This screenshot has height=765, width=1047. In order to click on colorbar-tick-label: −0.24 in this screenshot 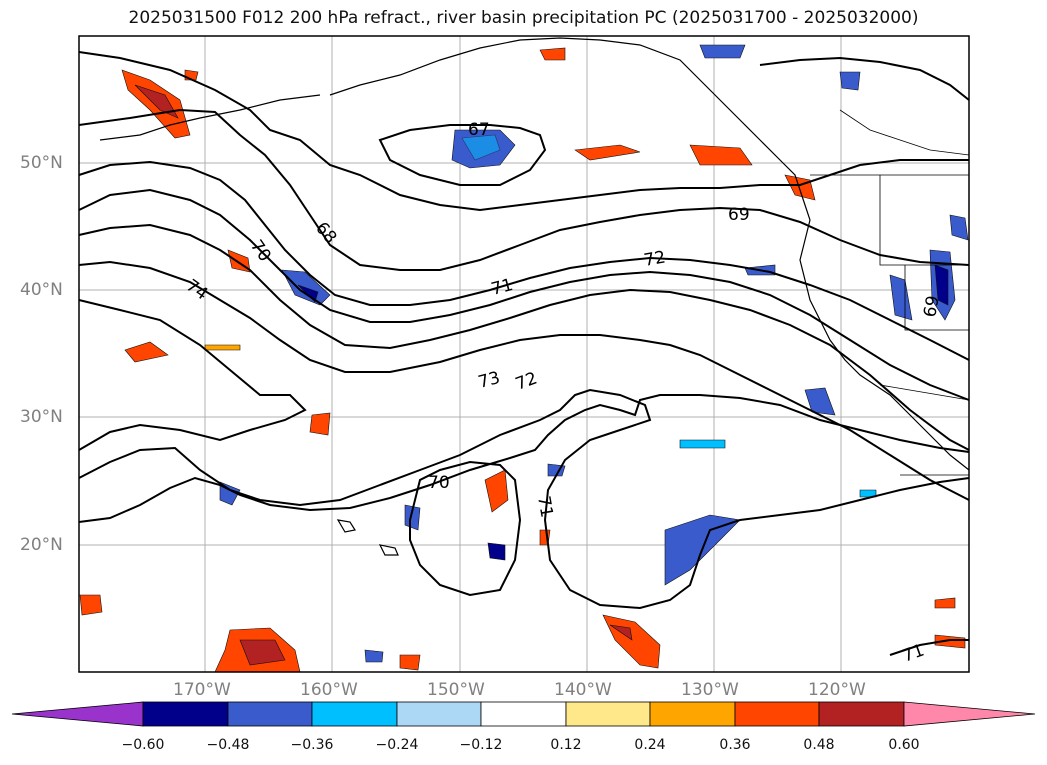, I will do `click(397, 745)`.